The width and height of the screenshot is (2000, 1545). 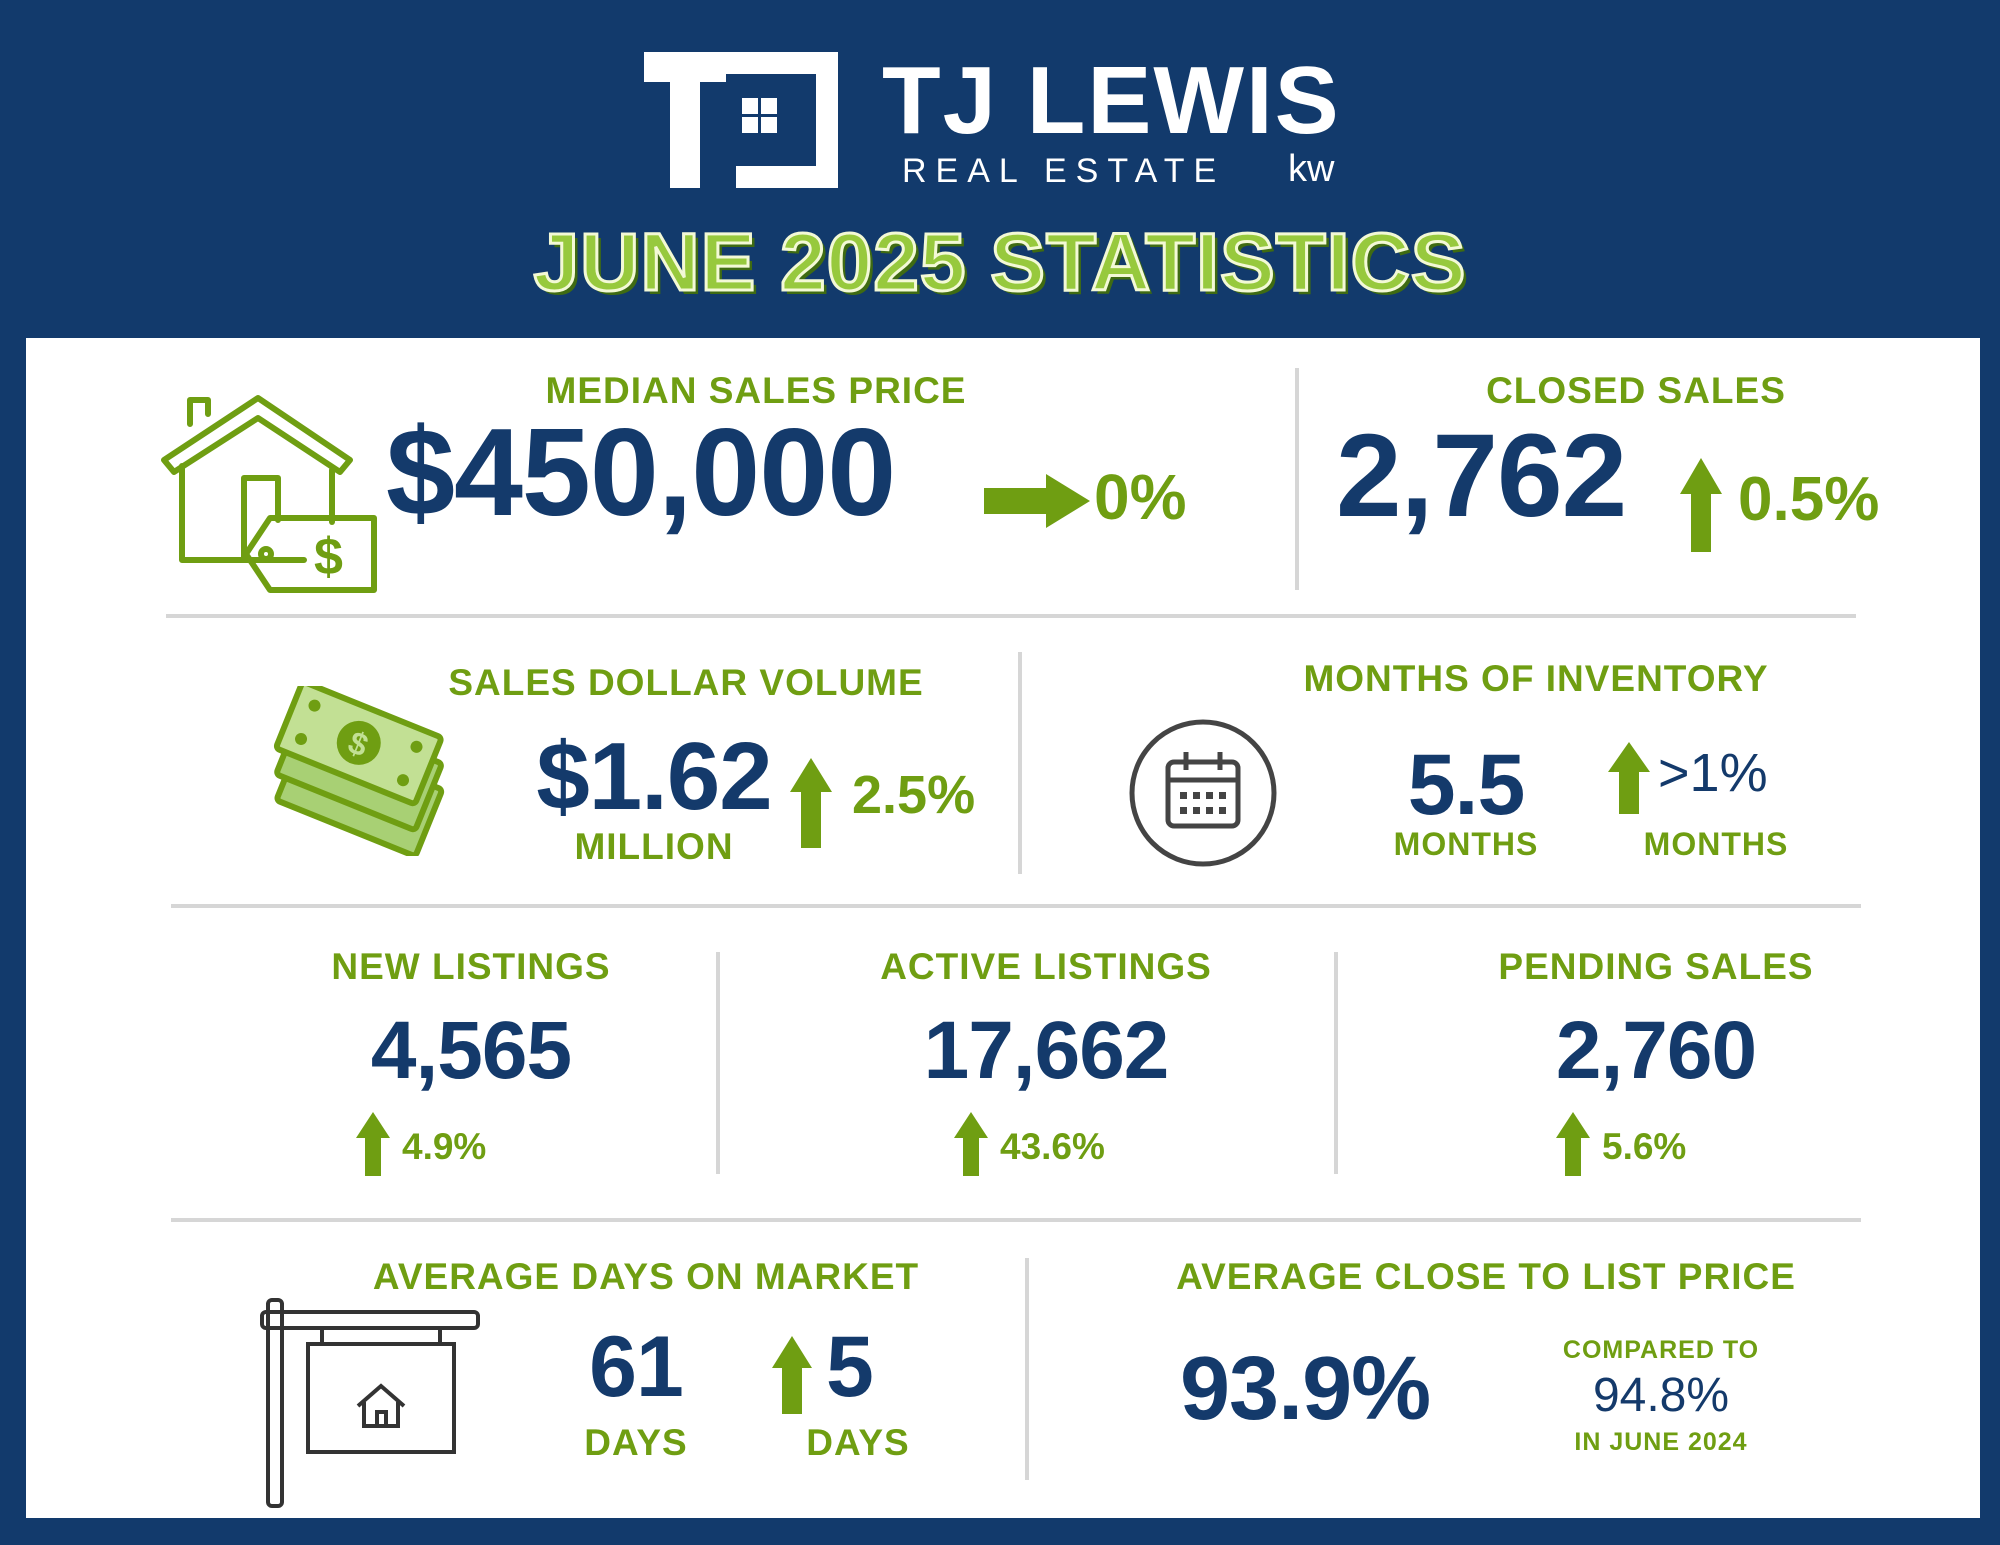 What do you see at coordinates (914, 795) in the screenshot?
I see `sales-dollar-volume-change: 2.5%` at bounding box center [914, 795].